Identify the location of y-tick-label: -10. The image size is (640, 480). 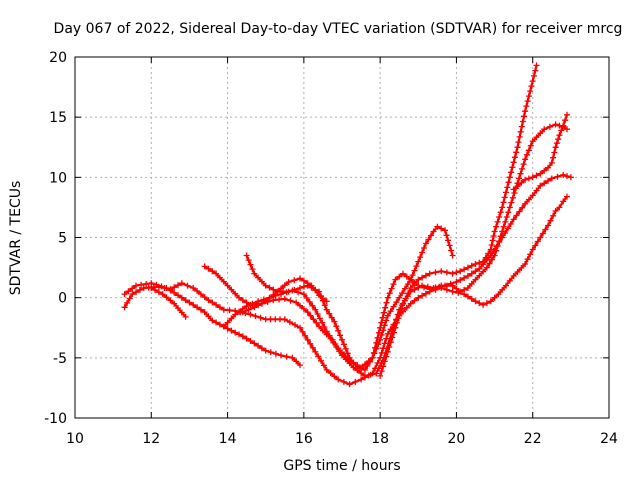
(55, 419).